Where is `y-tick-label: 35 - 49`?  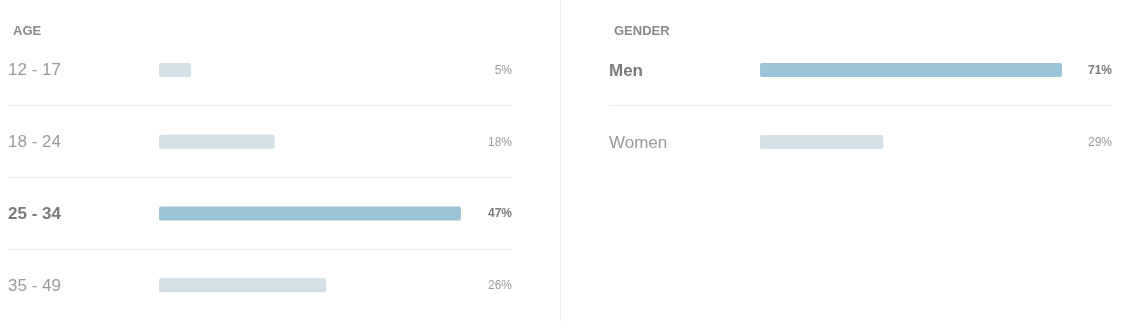
y-tick-label: 35 - 49 is located at coordinates (34, 285).